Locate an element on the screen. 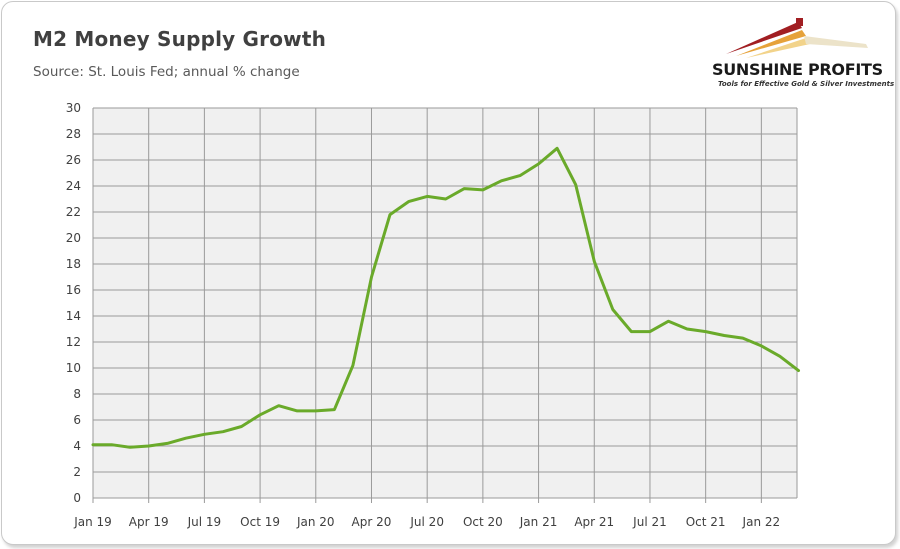 This screenshot has width=900, height=549. y-tick-label: 0 is located at coordinates (77, 498).